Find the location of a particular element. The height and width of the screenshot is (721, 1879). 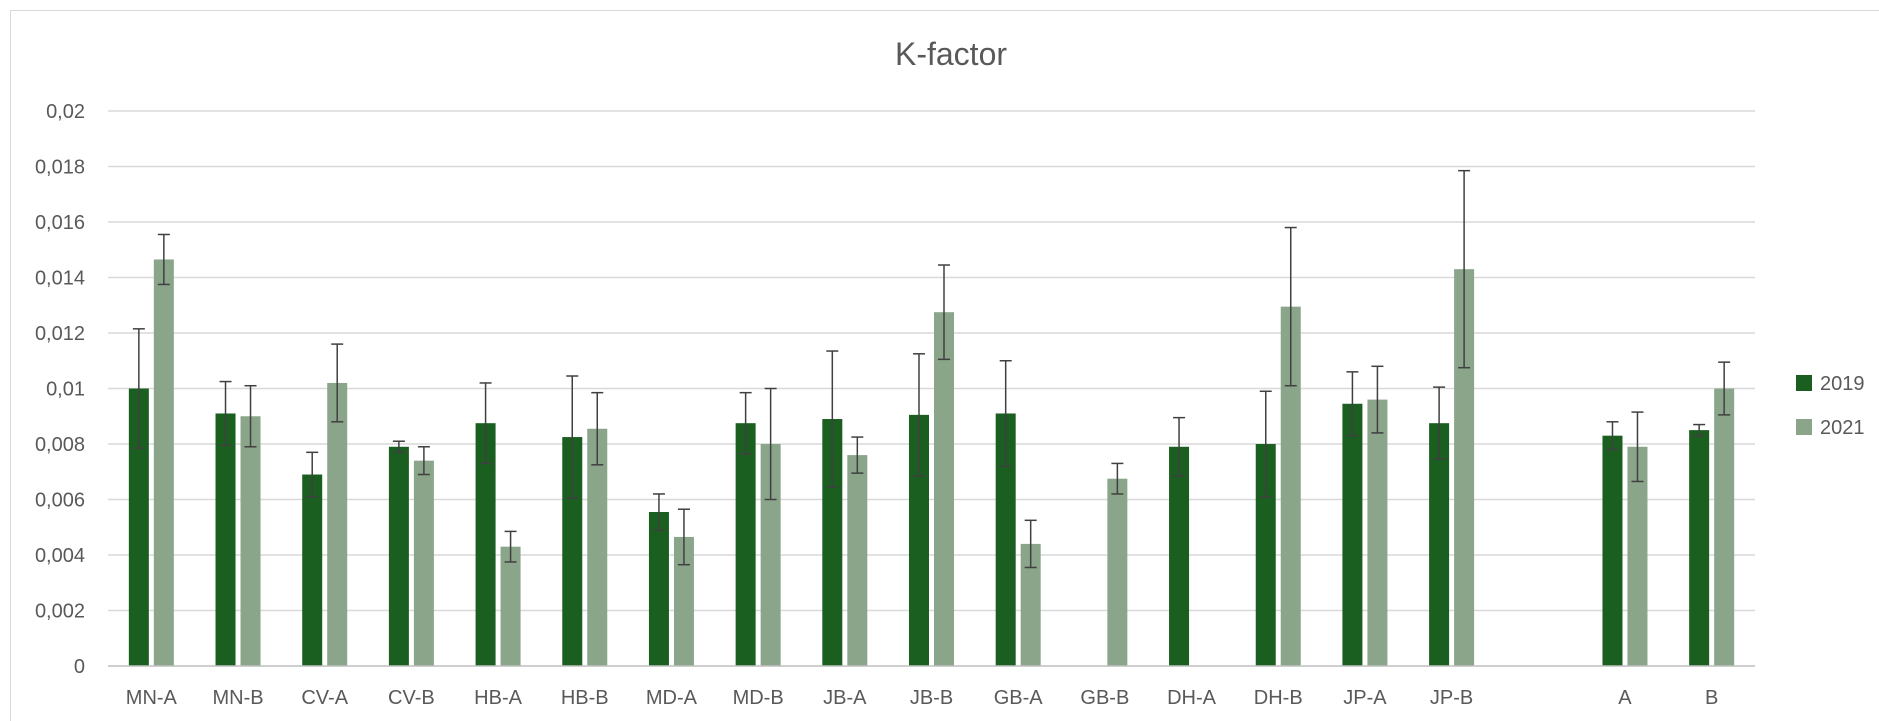

legend-swatch-2021 is located at coordinates (1804, 427).